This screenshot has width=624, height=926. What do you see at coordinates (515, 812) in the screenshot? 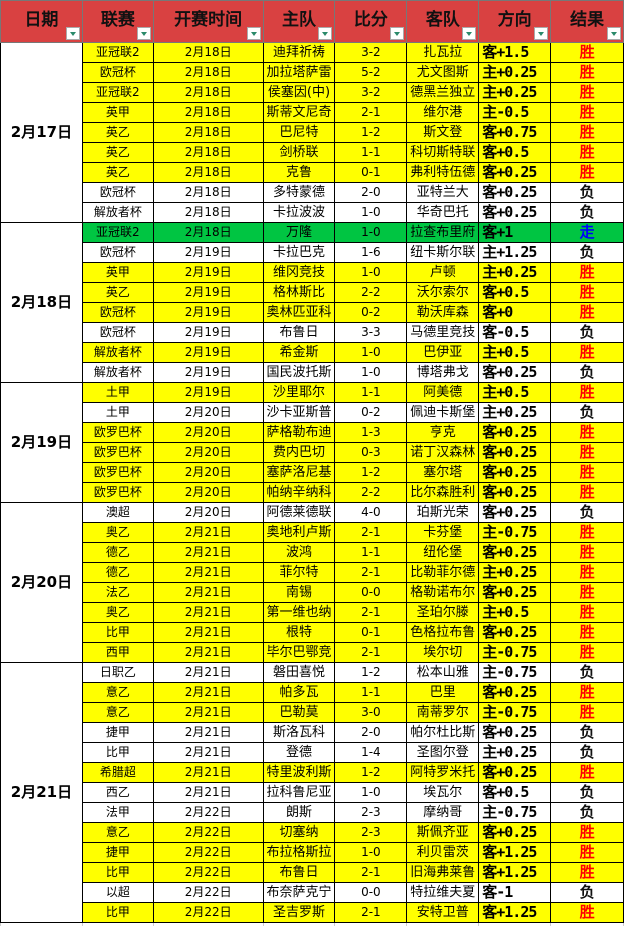
I see `direction-cell: 主-0.75` at bounding box center [515, 812].